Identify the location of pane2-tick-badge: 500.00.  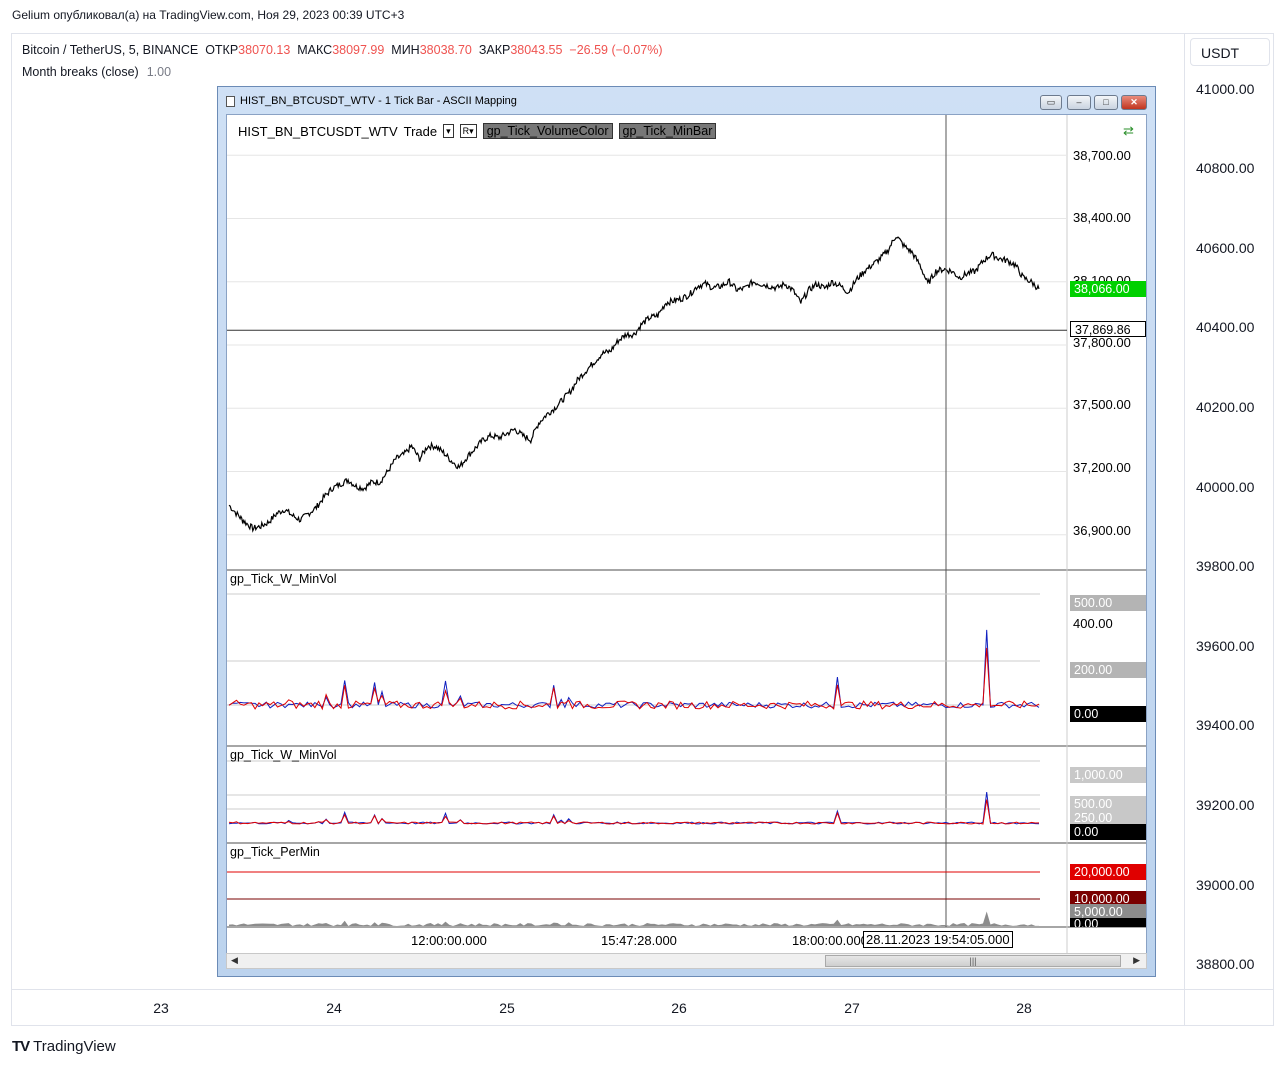
(1108, 603).